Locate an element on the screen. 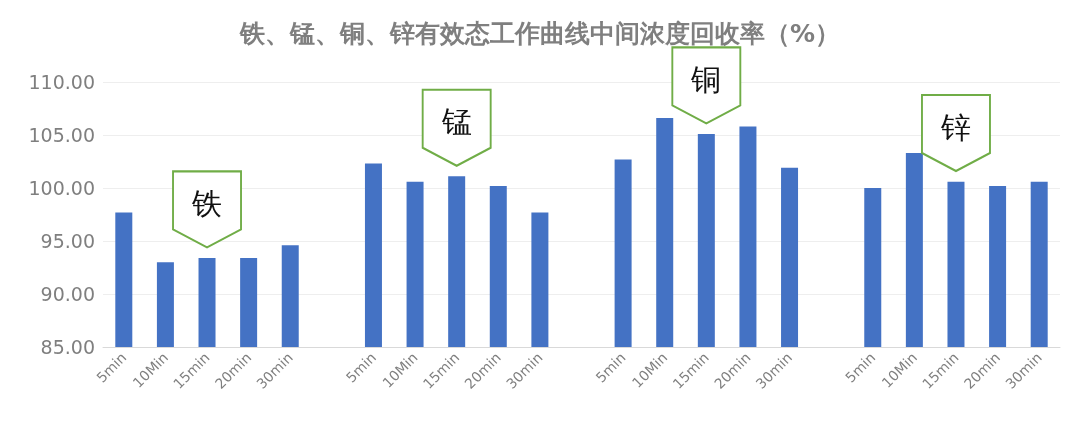 The height and width of the screenshot is (437, 1080). annotation: 铜 is located at coordinates (706, 79).